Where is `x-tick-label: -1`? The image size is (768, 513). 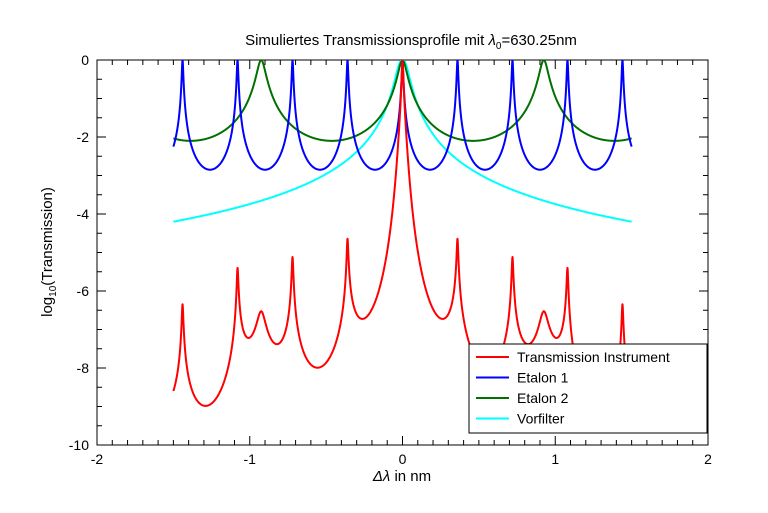 x-tick-label: -1 is located at coordinates (250, 459).